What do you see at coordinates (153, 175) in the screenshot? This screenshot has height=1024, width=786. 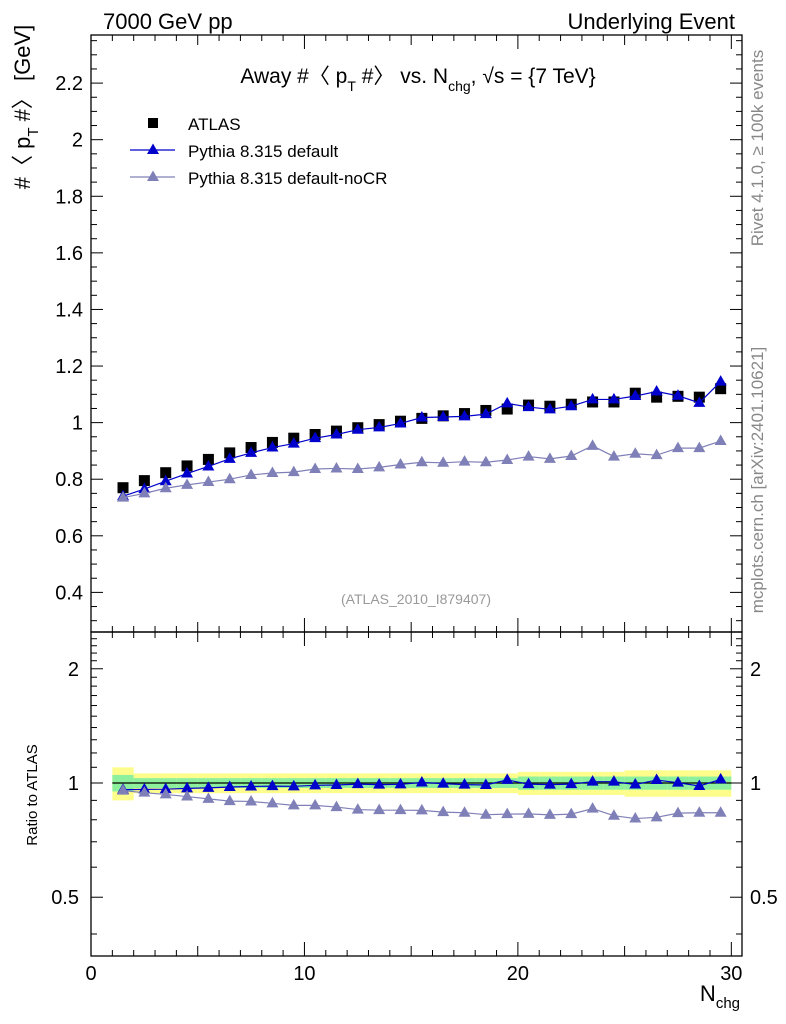 I see `legend-marker-nocr` at bounding box center [153, 175].